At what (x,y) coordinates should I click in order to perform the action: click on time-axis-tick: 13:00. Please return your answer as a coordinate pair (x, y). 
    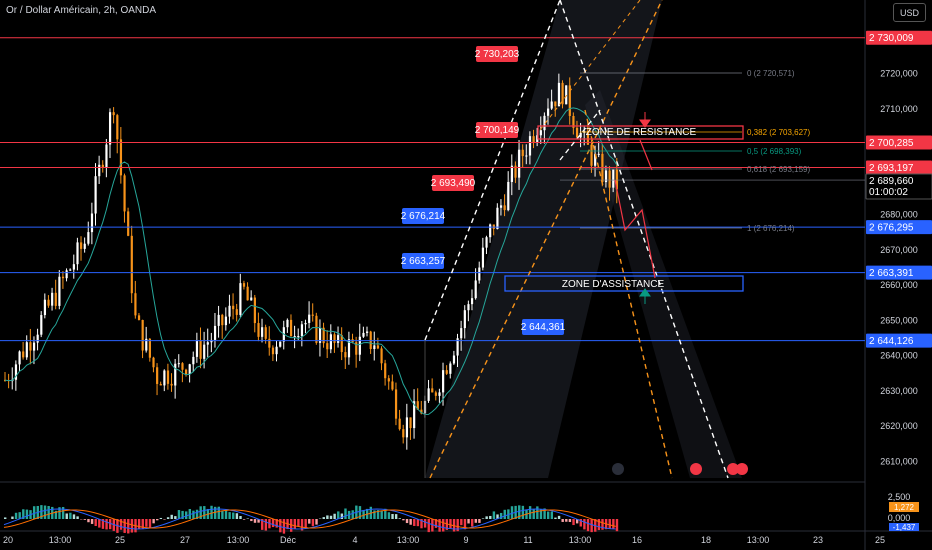
    Looking at the image, I should click on (408, 540).